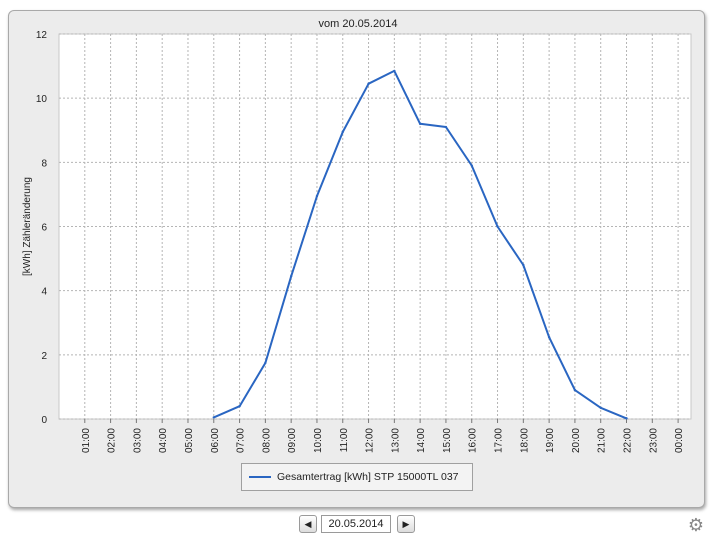  Describe the element at coordinates (368, 477) in the screenshot. I see `legend-series-label: Gesamtertrag [kWh] STP 15000TL 037` at that location.